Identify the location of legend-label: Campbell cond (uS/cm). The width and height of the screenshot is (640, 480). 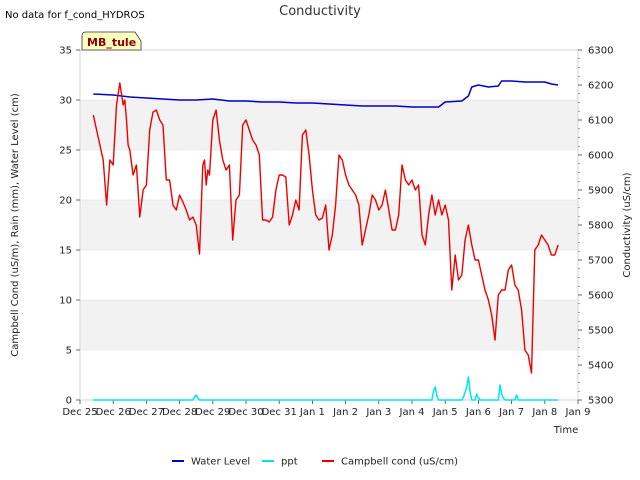
(399, 462).